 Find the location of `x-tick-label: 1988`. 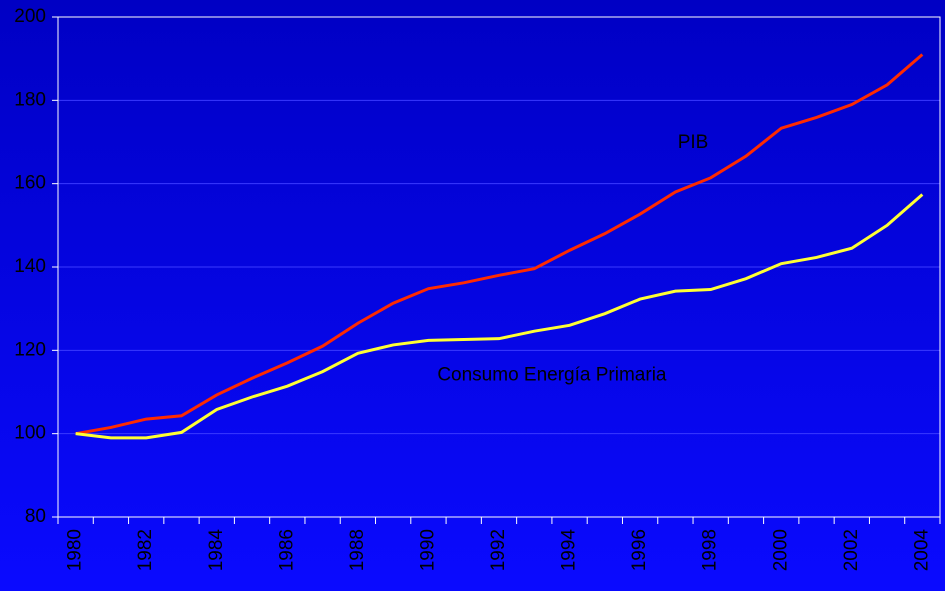

x-tick-label: 1988 is located at coordinates (357, 550).